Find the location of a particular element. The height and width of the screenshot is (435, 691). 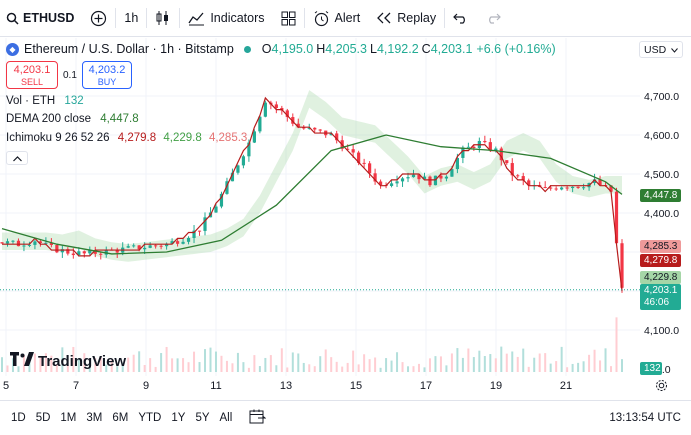

range-5y-button: 5Y is located at coordinates (202, 418).